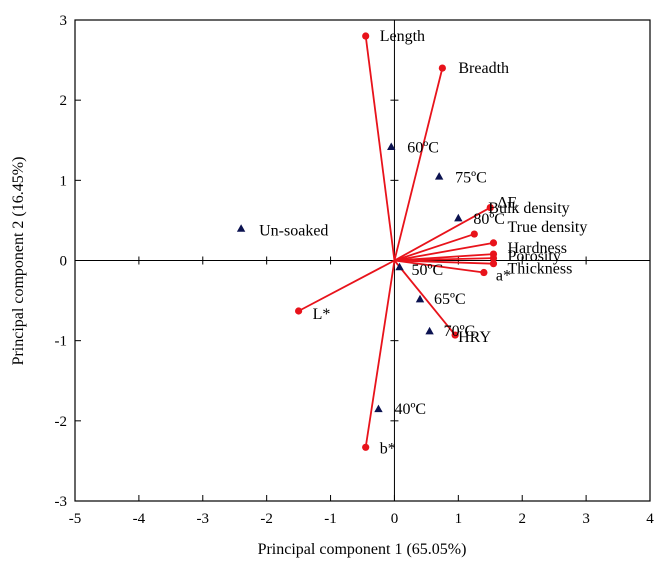  Describe the element at coordinates (241, 228) in the screenshot. I see `score-point-un-soaked` at that location.